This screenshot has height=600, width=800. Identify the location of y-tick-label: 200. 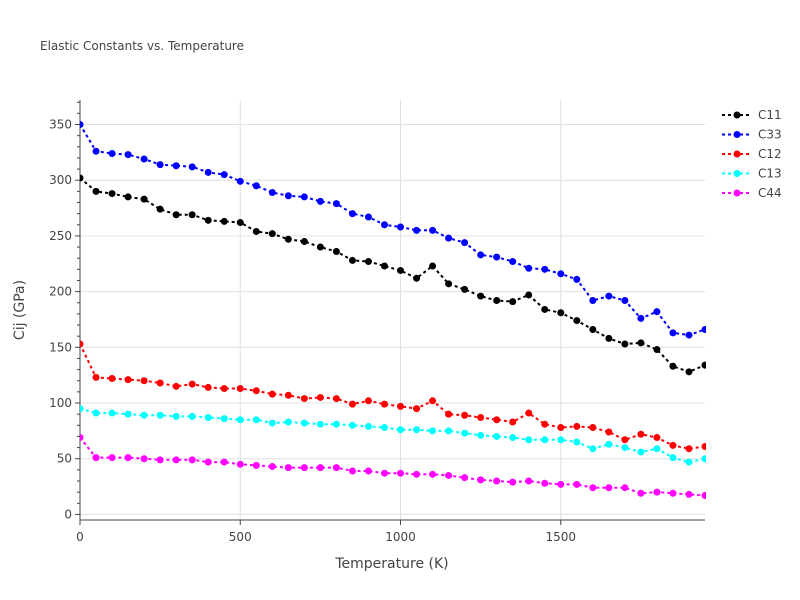
(60, 292).